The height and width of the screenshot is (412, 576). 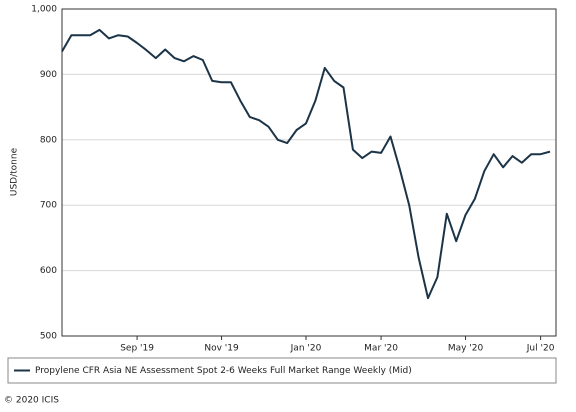 I want to click on x-tick-label: Jan '20, so click(x=306, y=349).